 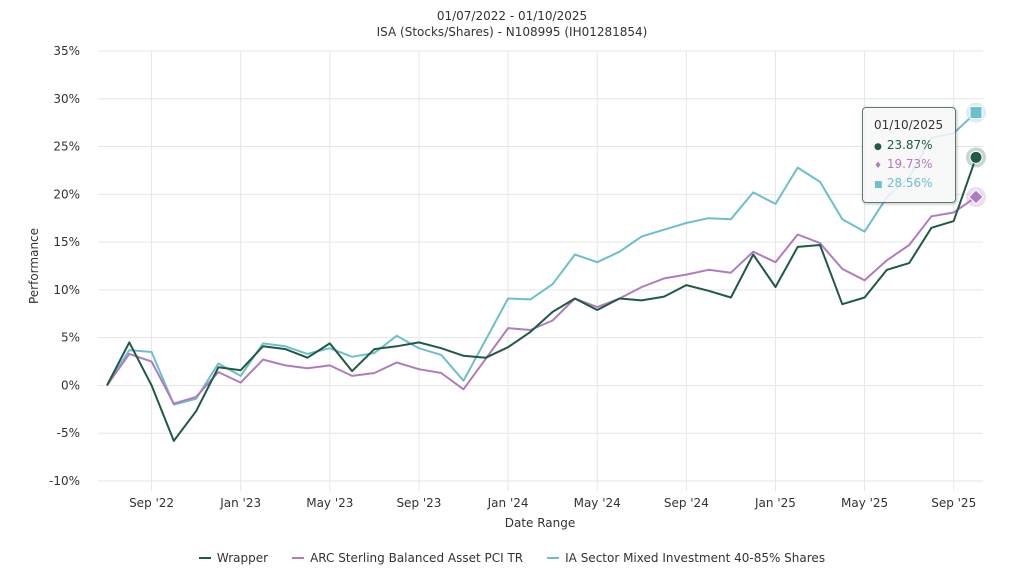 I want to click on legend-swatch-arc, so click(x=298, y=558).